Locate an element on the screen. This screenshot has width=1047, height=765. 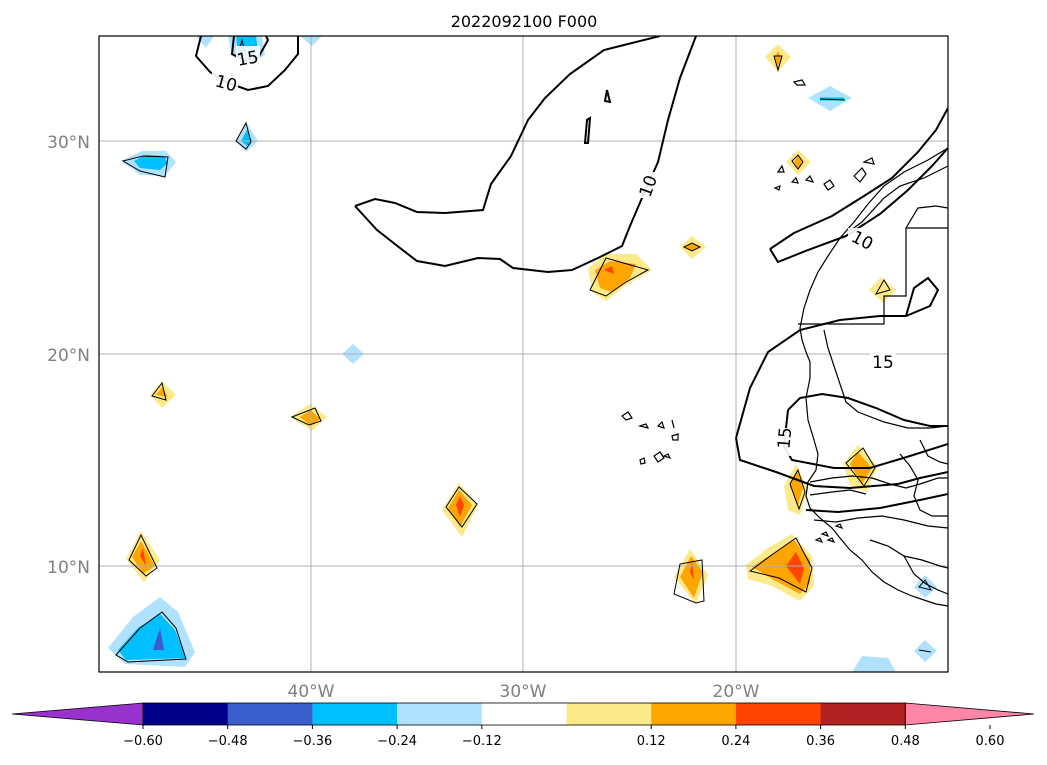
lat-label-20n: 20°N is located at coordinates (68, 356).